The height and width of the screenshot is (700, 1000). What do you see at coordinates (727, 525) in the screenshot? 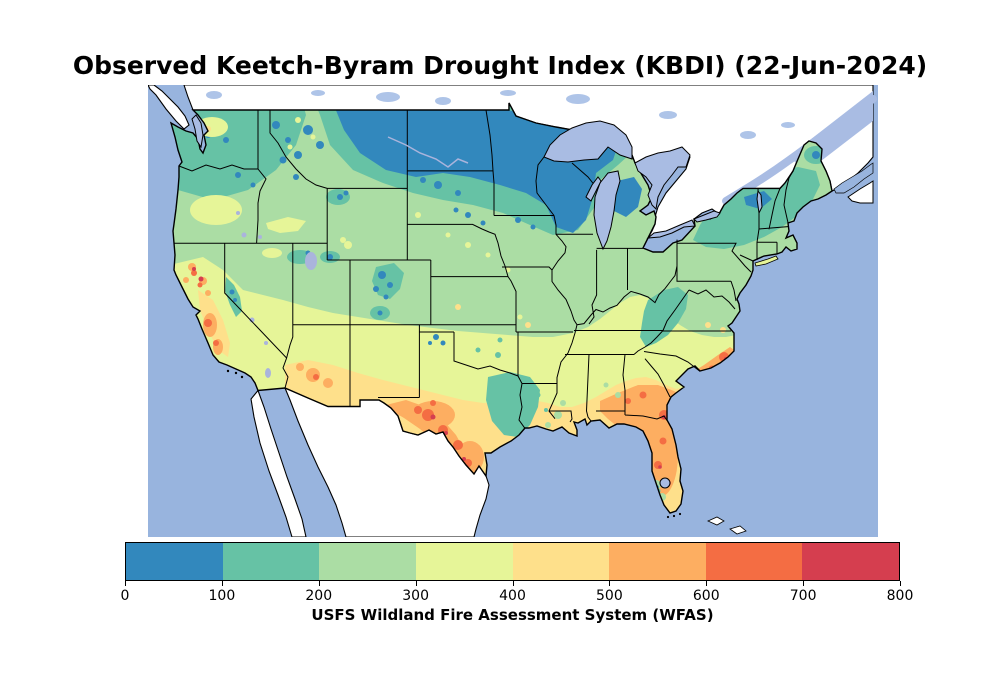
I see `bahamas` at bounding box center [727, 525].